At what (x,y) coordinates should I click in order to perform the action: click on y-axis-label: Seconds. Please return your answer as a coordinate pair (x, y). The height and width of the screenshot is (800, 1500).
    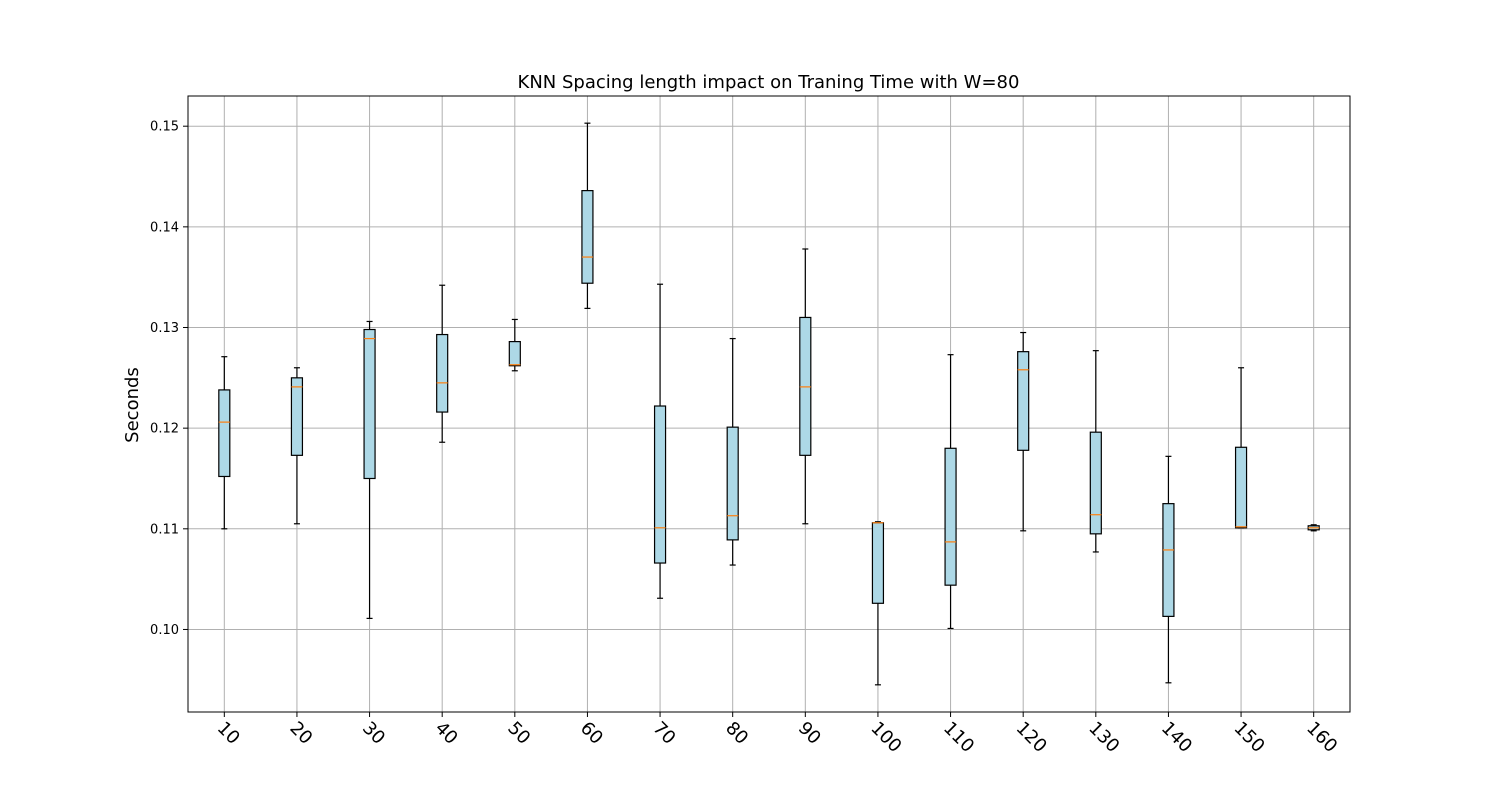
    Looking at the image, I should click on (132, 405).